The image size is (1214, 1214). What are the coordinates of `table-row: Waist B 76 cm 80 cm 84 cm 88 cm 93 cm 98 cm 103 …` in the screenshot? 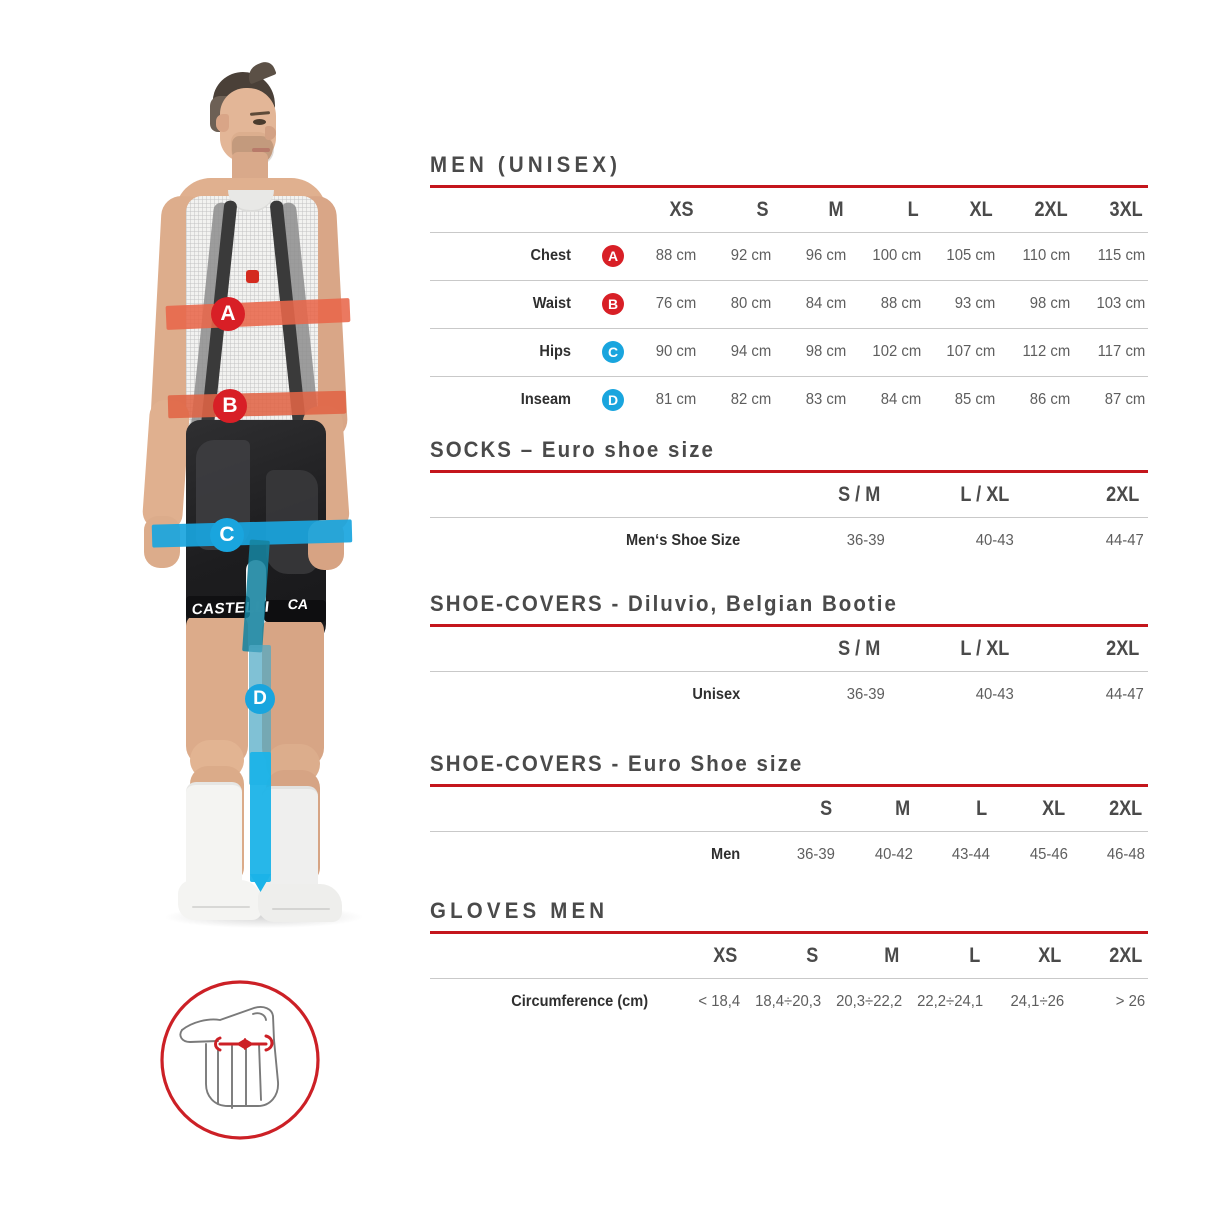 It's located at (789, 303).